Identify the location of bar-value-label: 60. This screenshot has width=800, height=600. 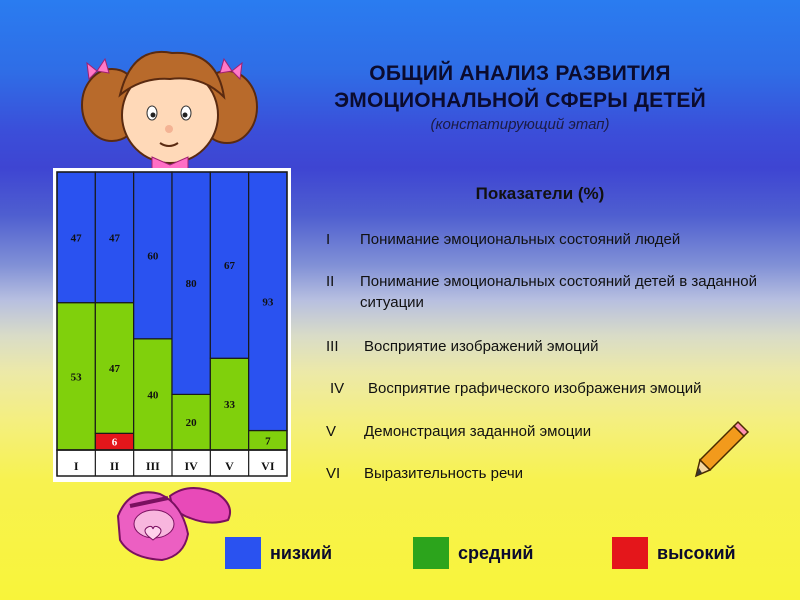
(153, 256).